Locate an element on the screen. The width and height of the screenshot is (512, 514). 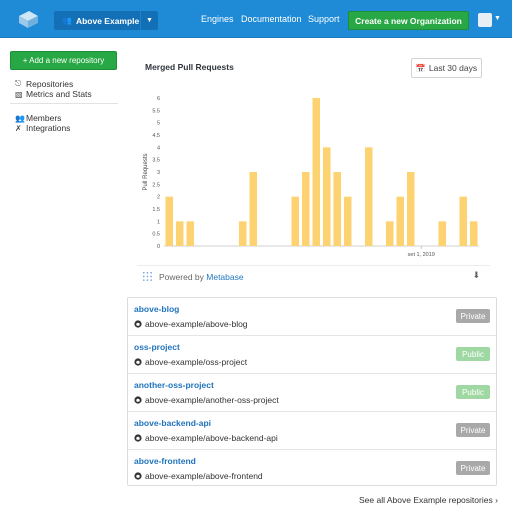
nav-link-documentation: Documentation is located at coordinates (271, 19).